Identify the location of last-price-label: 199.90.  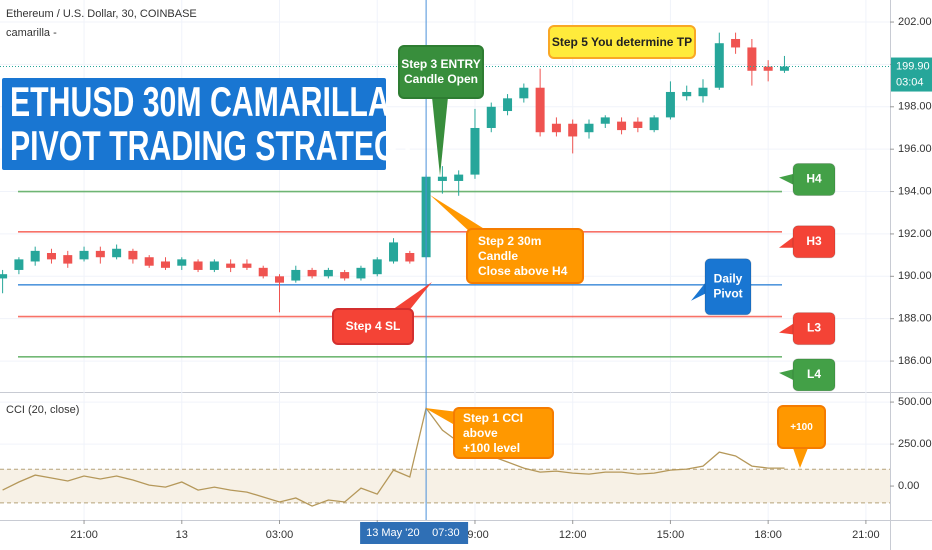
(913, 66).